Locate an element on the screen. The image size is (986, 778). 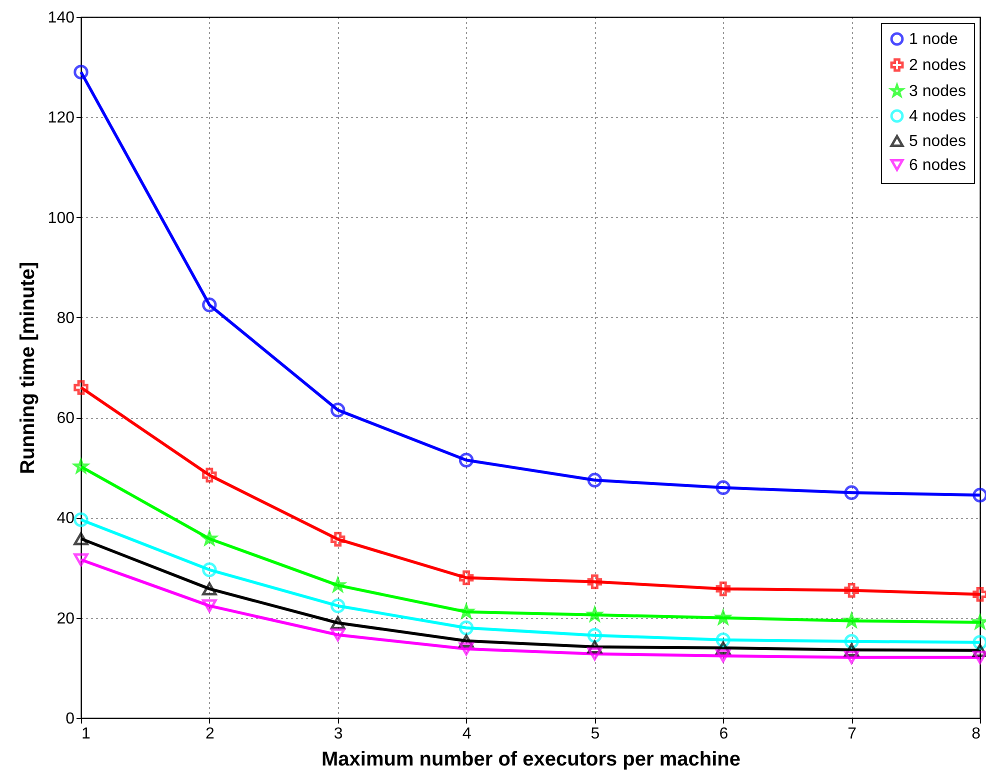
y-axis-title: Running time [minute] is located at coordinates (27, 368).